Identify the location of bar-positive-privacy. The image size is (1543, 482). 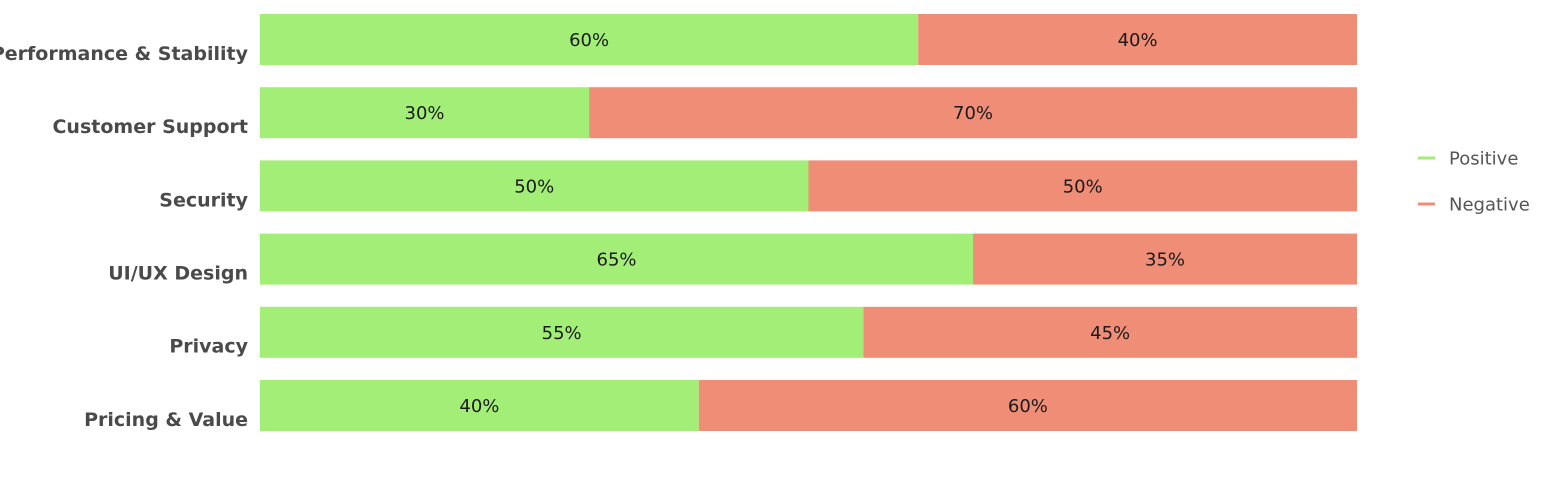
(562, 332).